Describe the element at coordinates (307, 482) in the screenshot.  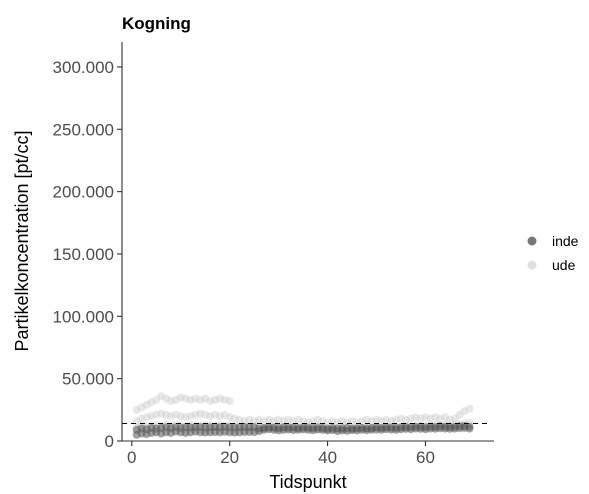
I see `x-axis-title: Tidspunkt` at that location.